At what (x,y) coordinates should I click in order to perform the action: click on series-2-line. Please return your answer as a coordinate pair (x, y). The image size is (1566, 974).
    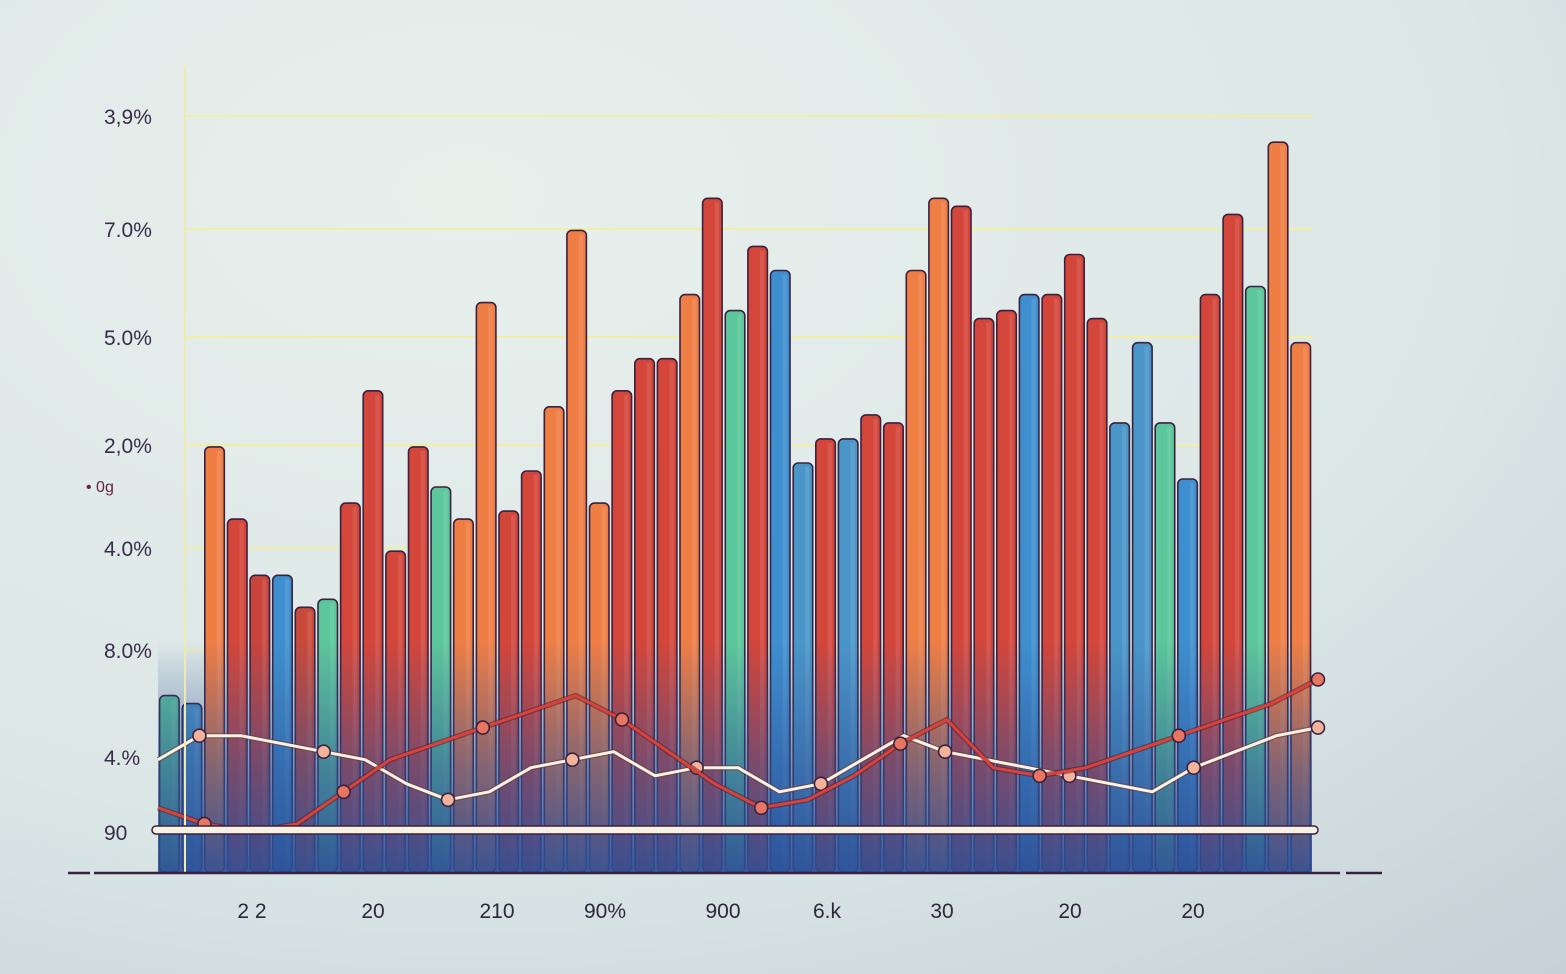
    Looking at the image, I should click on (738, 756).